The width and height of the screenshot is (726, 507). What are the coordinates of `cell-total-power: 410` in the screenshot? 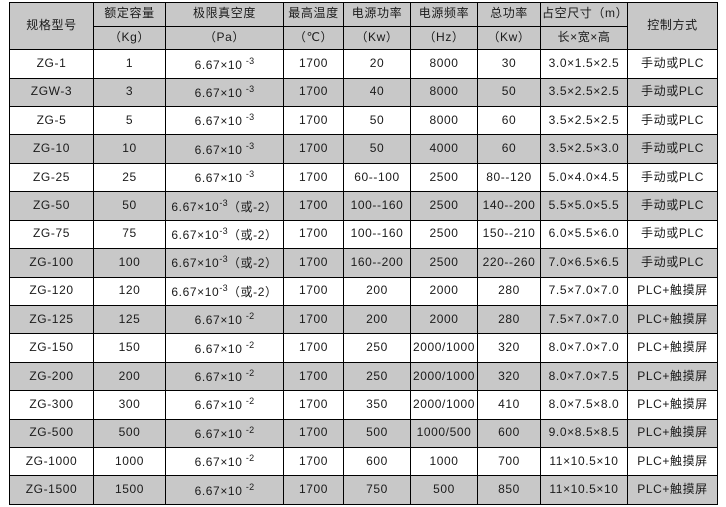 It's located at (509, 405).